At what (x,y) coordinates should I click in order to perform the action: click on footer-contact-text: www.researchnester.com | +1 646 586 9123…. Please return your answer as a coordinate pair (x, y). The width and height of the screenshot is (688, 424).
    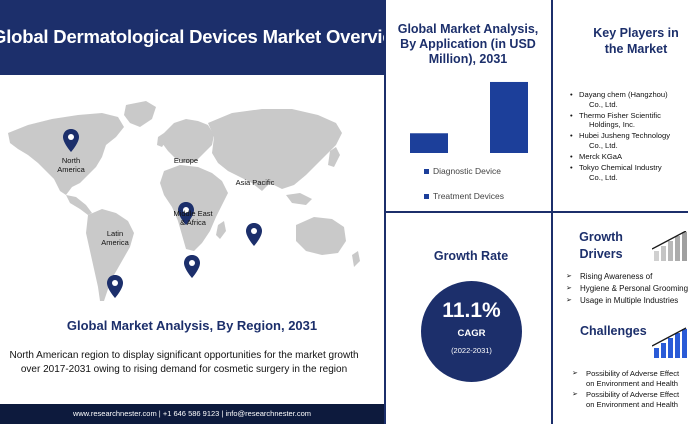
    Looking at the image, I should click on (192, 413).